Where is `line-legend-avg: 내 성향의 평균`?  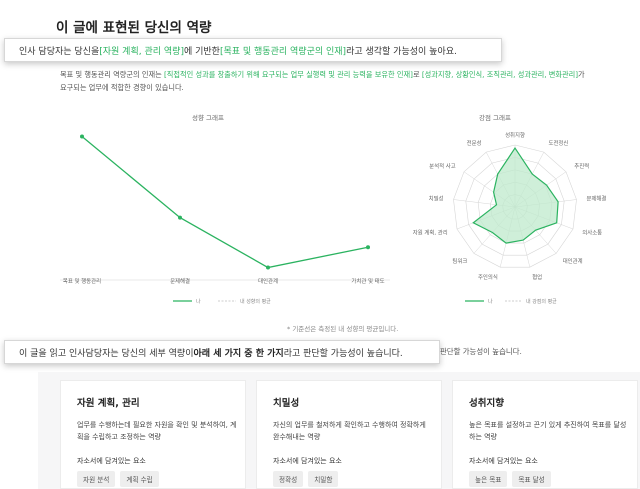
line-legend-avg: 내 성향의 평균 is located at coordinates (255, 301).